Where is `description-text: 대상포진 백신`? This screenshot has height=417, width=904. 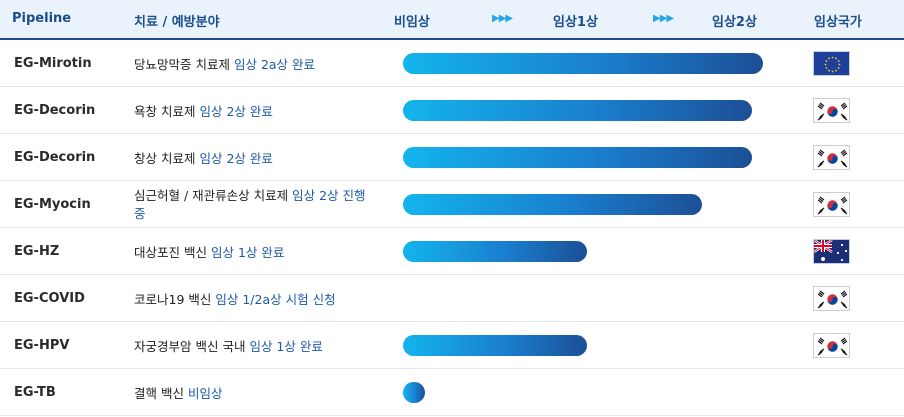
description-text: 대상포진 백신 is located at coordinates (170, 252).